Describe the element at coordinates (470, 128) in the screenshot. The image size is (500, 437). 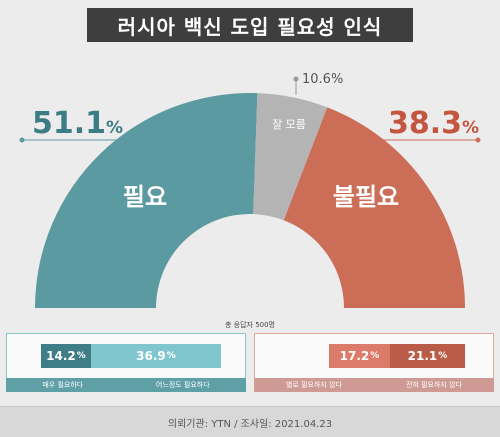
I see `no-need-value-unit: %` at that location.